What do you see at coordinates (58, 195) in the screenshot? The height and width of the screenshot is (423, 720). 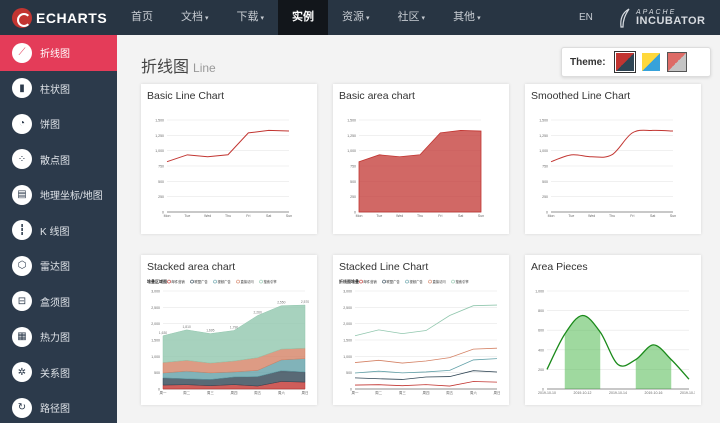 I see `sidebar-item-map: ▤ 地理坐标/地图` at bounding box center [58, 195].